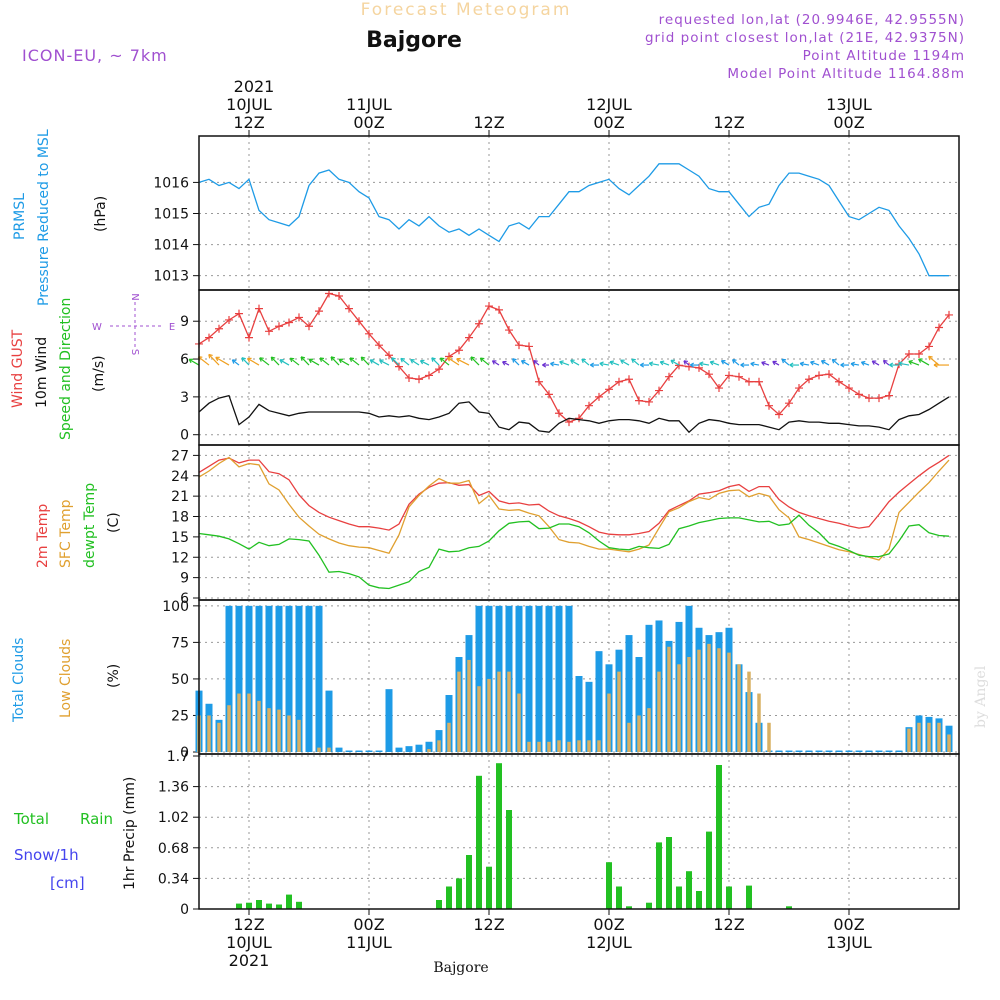  I want to click on compass-icon: N S W E, so click(133, 324).